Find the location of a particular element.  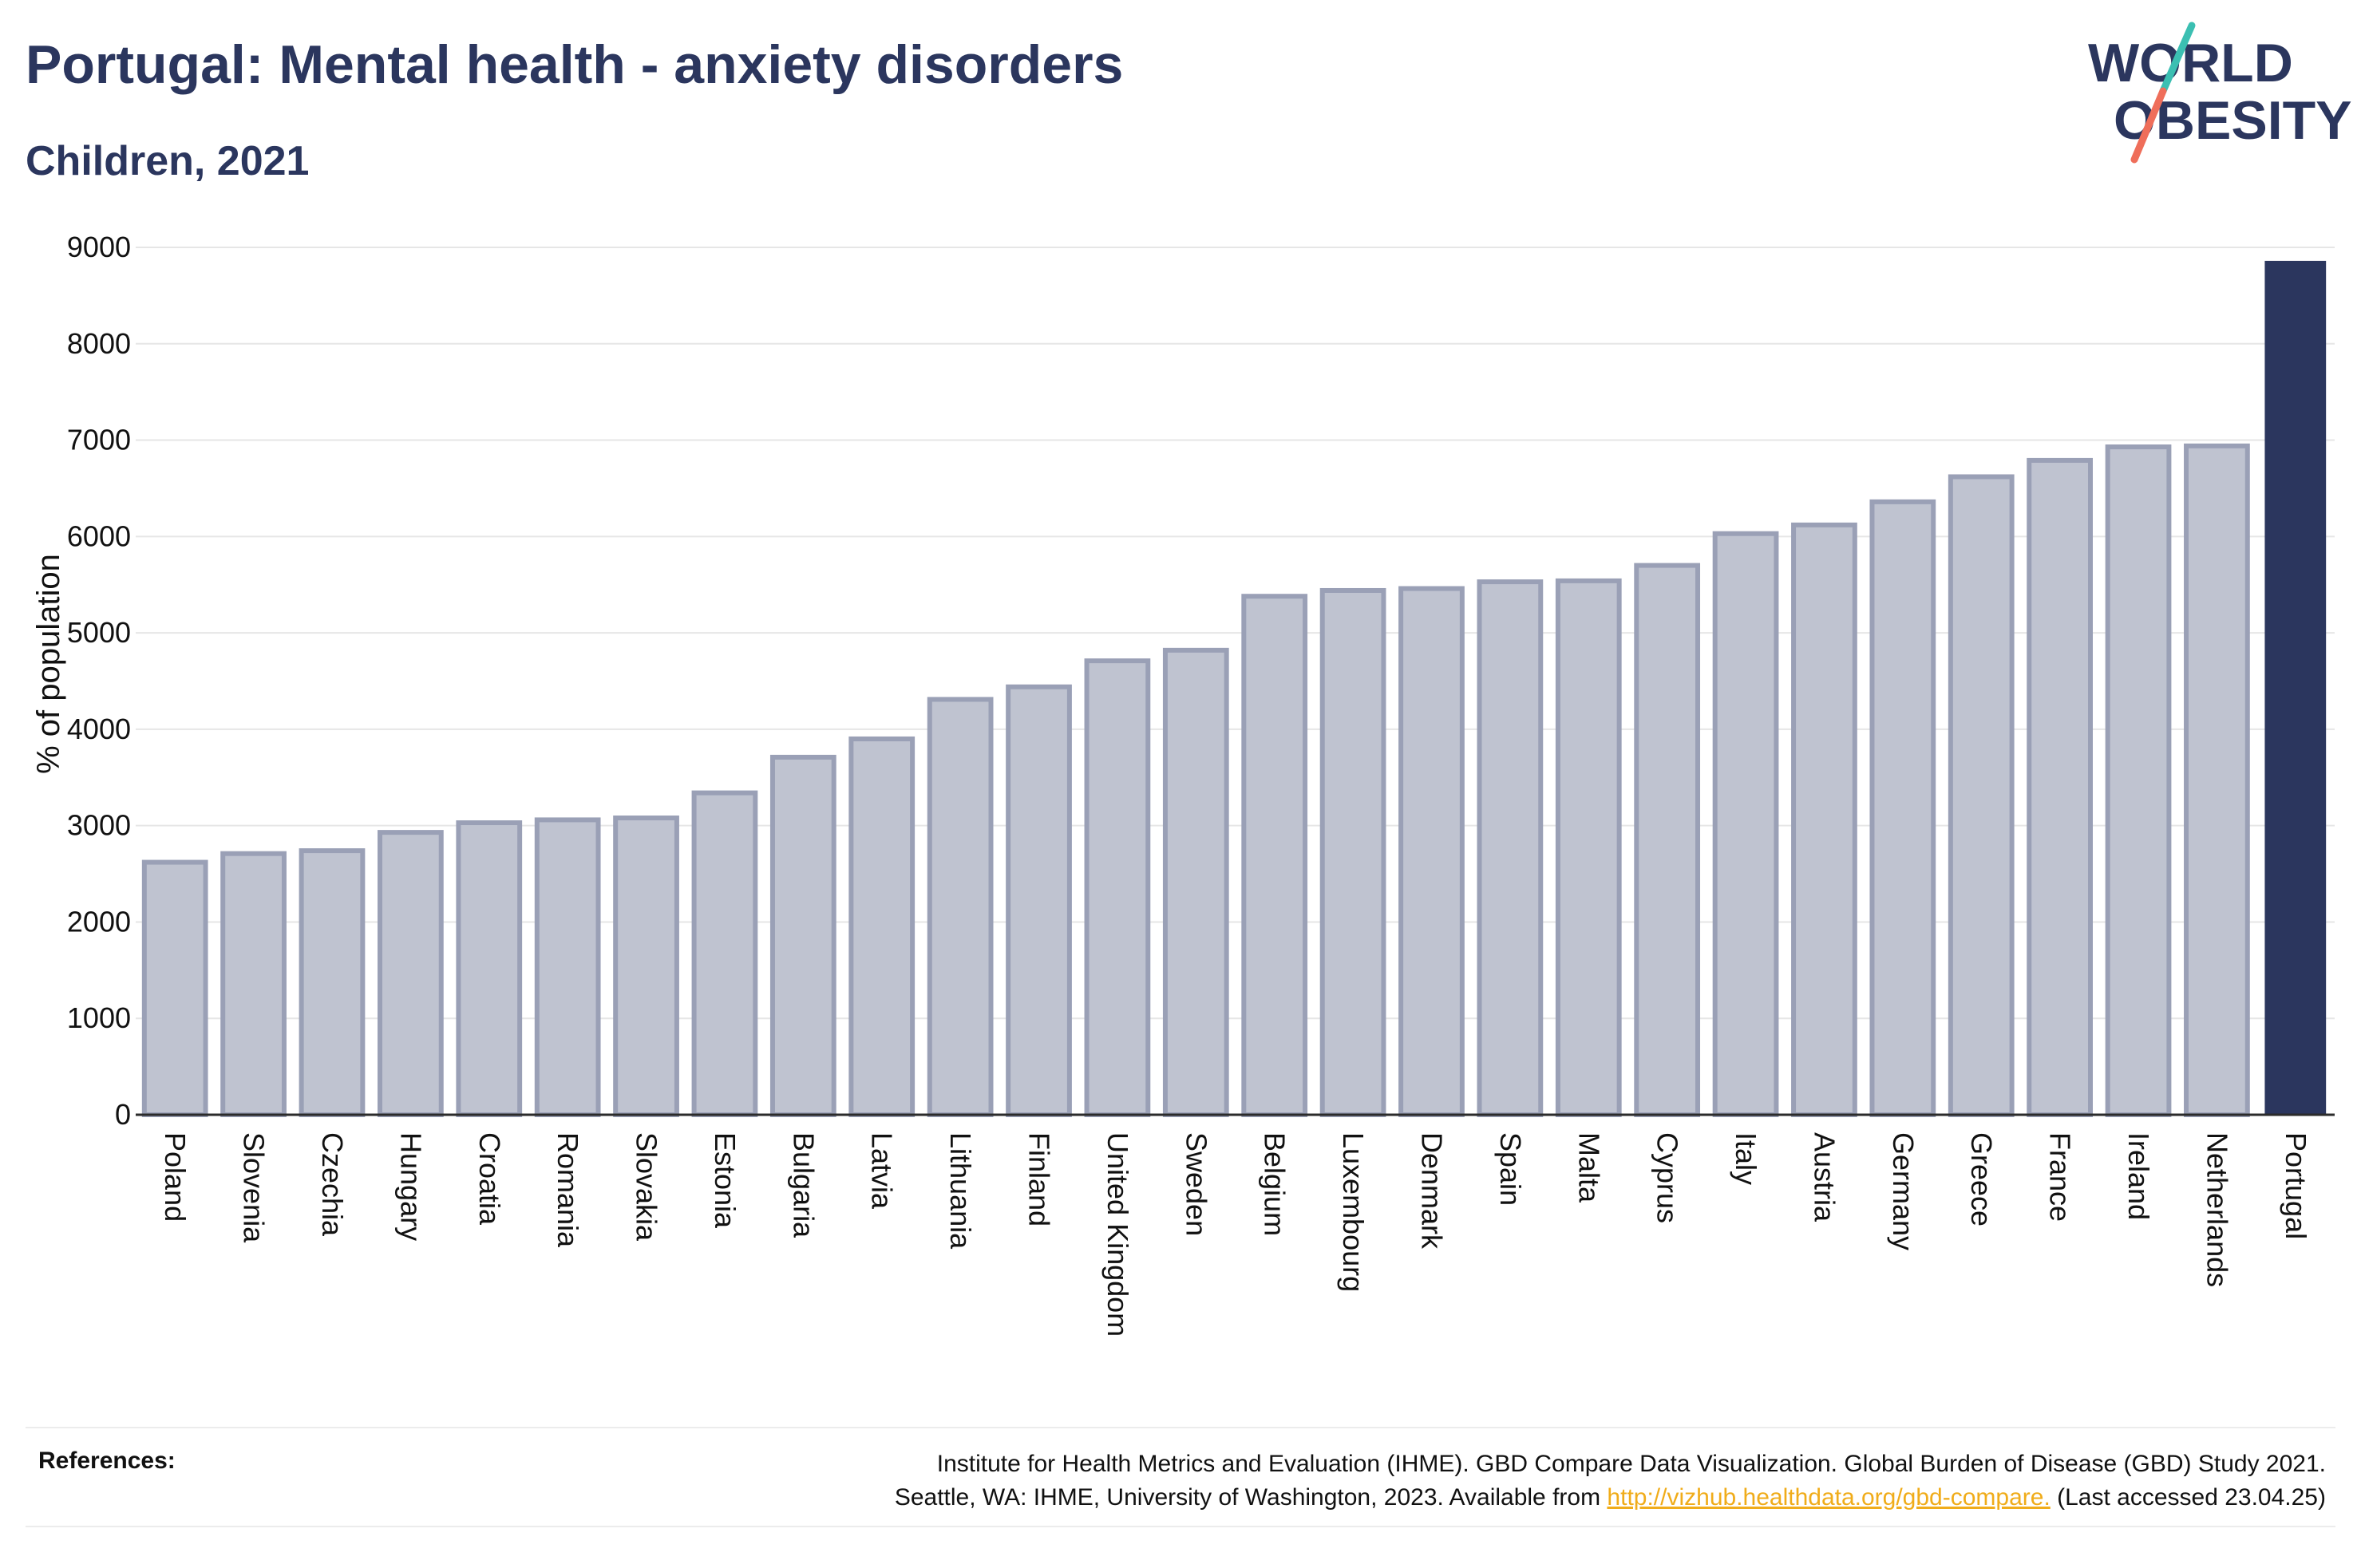

x-tick-label: France is located at coordinates (2060, 1177).